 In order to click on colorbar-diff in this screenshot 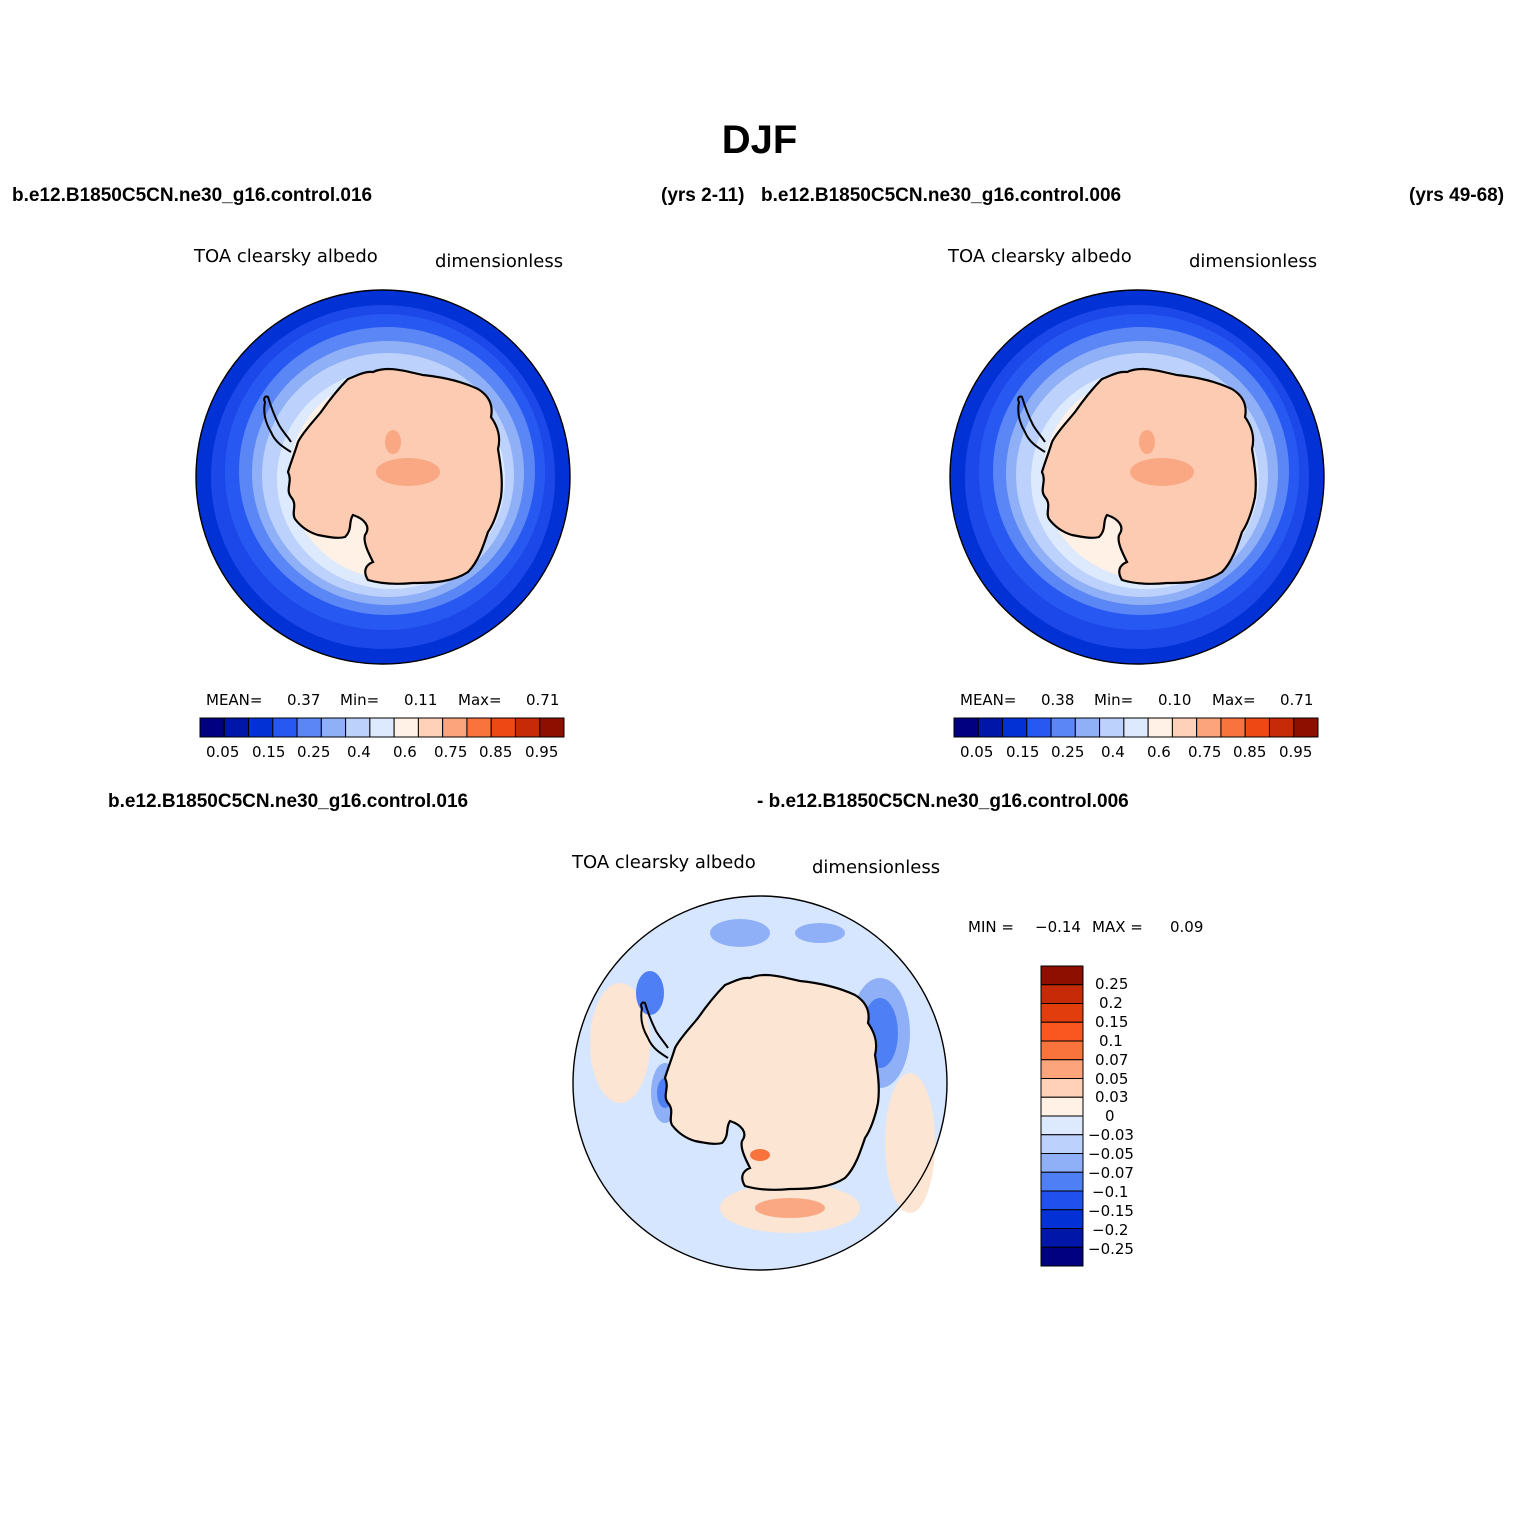, I will do `click(1062, 1116)`.